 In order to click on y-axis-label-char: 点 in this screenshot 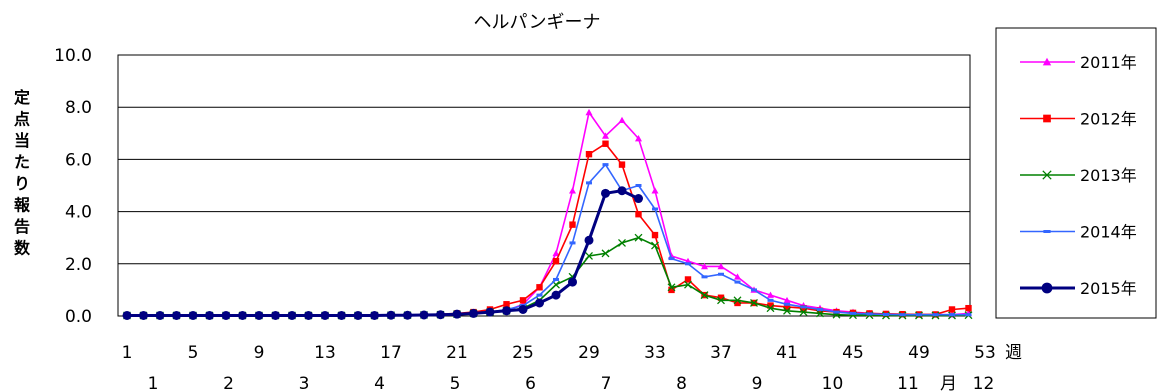, I will do `click(22, 119)`.